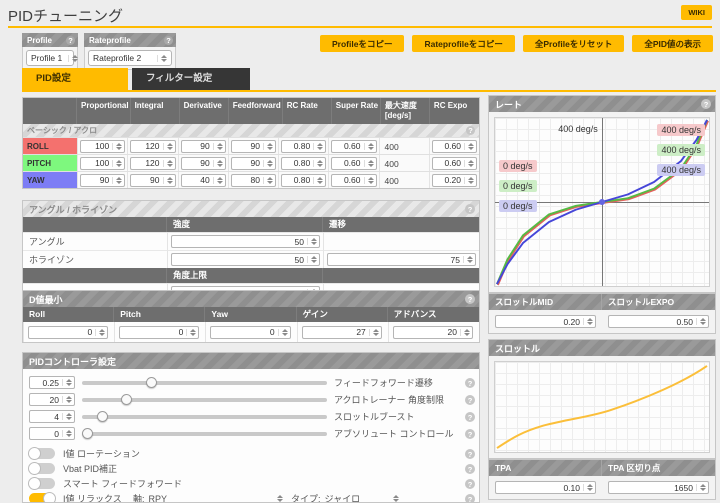 The image size is (720, 503). What do you see at coordinates (253, 163) in the screenshot?
I see `pitch-ff-input: 90` at bounding box center [253, 163].